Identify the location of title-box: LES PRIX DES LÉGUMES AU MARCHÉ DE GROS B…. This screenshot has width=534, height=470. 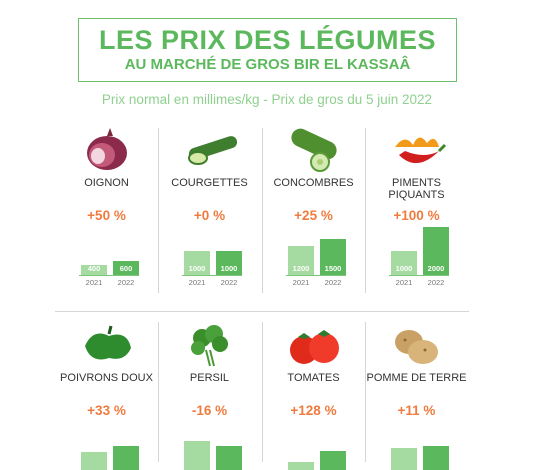
(267, 50).